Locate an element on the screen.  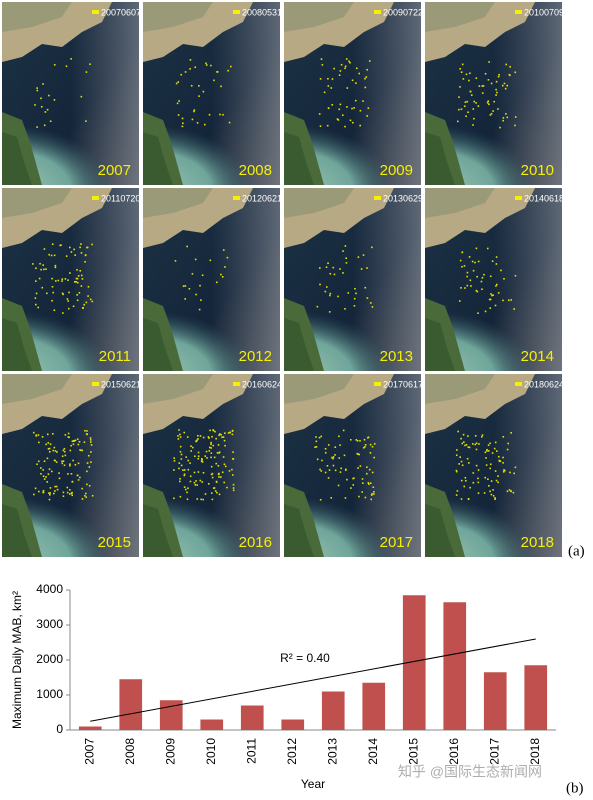
image-year: 2010 is located at coordinates (537, 170).